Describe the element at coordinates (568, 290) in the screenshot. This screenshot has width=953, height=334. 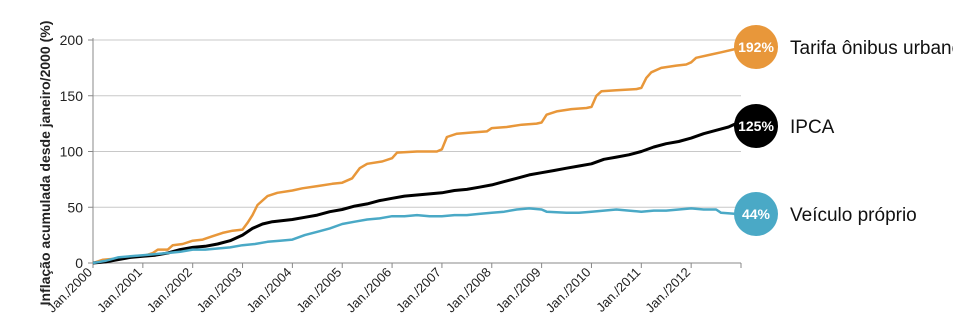
I see `x-tick-label: Jan./2010` at that location.